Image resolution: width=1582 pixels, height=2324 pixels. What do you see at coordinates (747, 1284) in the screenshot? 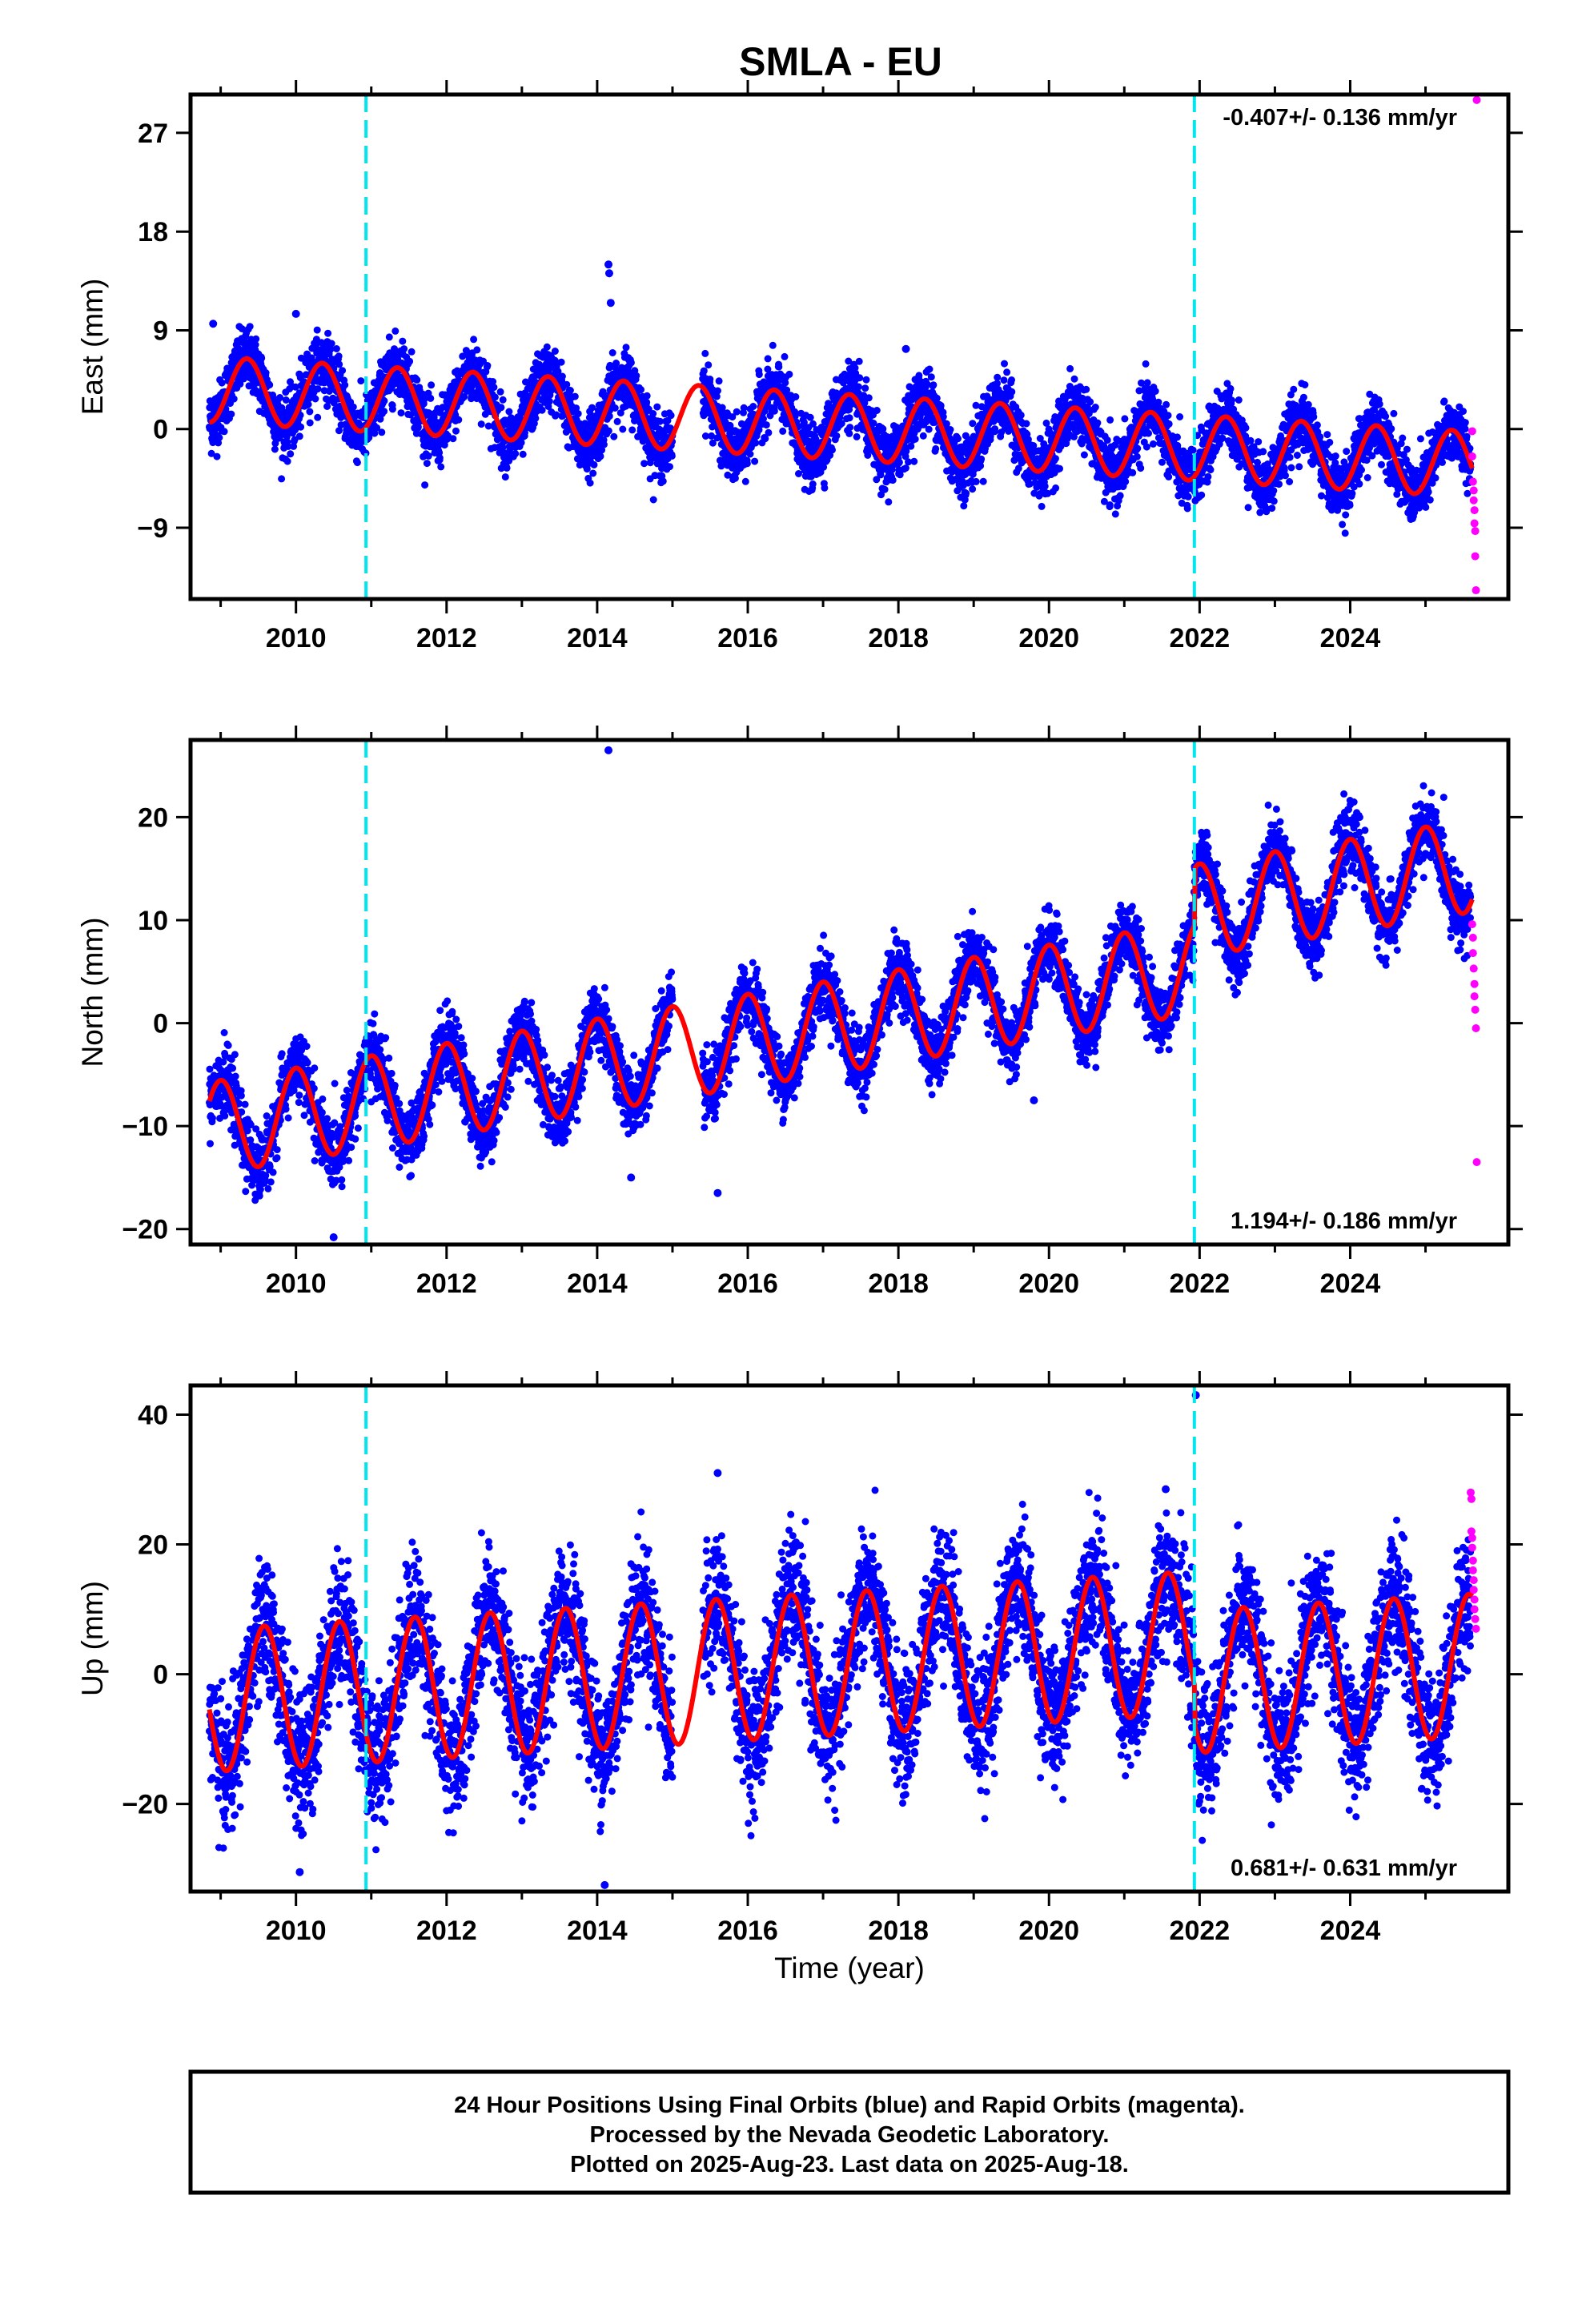
I see `north-x-tick-label: 2016` at bounding box center [747, 1284].